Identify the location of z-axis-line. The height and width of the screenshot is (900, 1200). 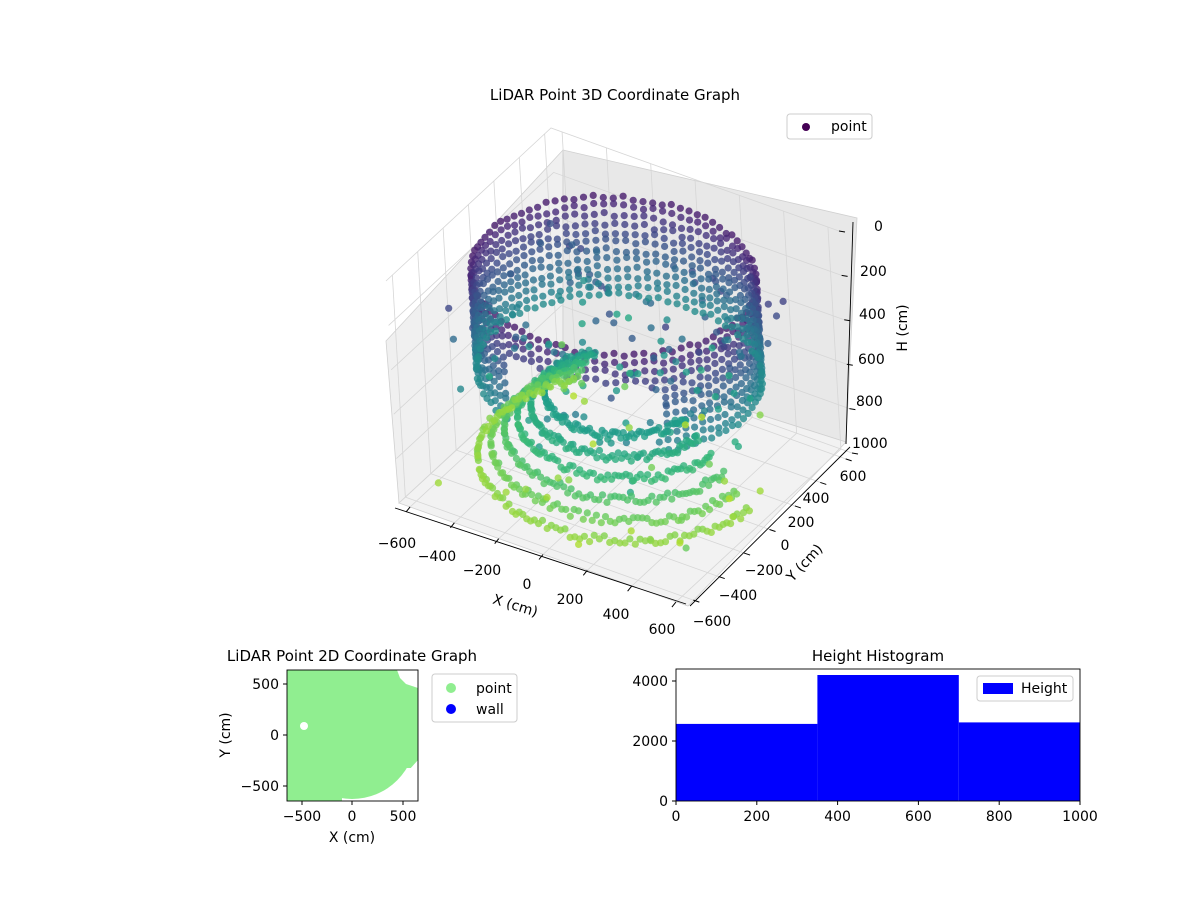
(849, 333).